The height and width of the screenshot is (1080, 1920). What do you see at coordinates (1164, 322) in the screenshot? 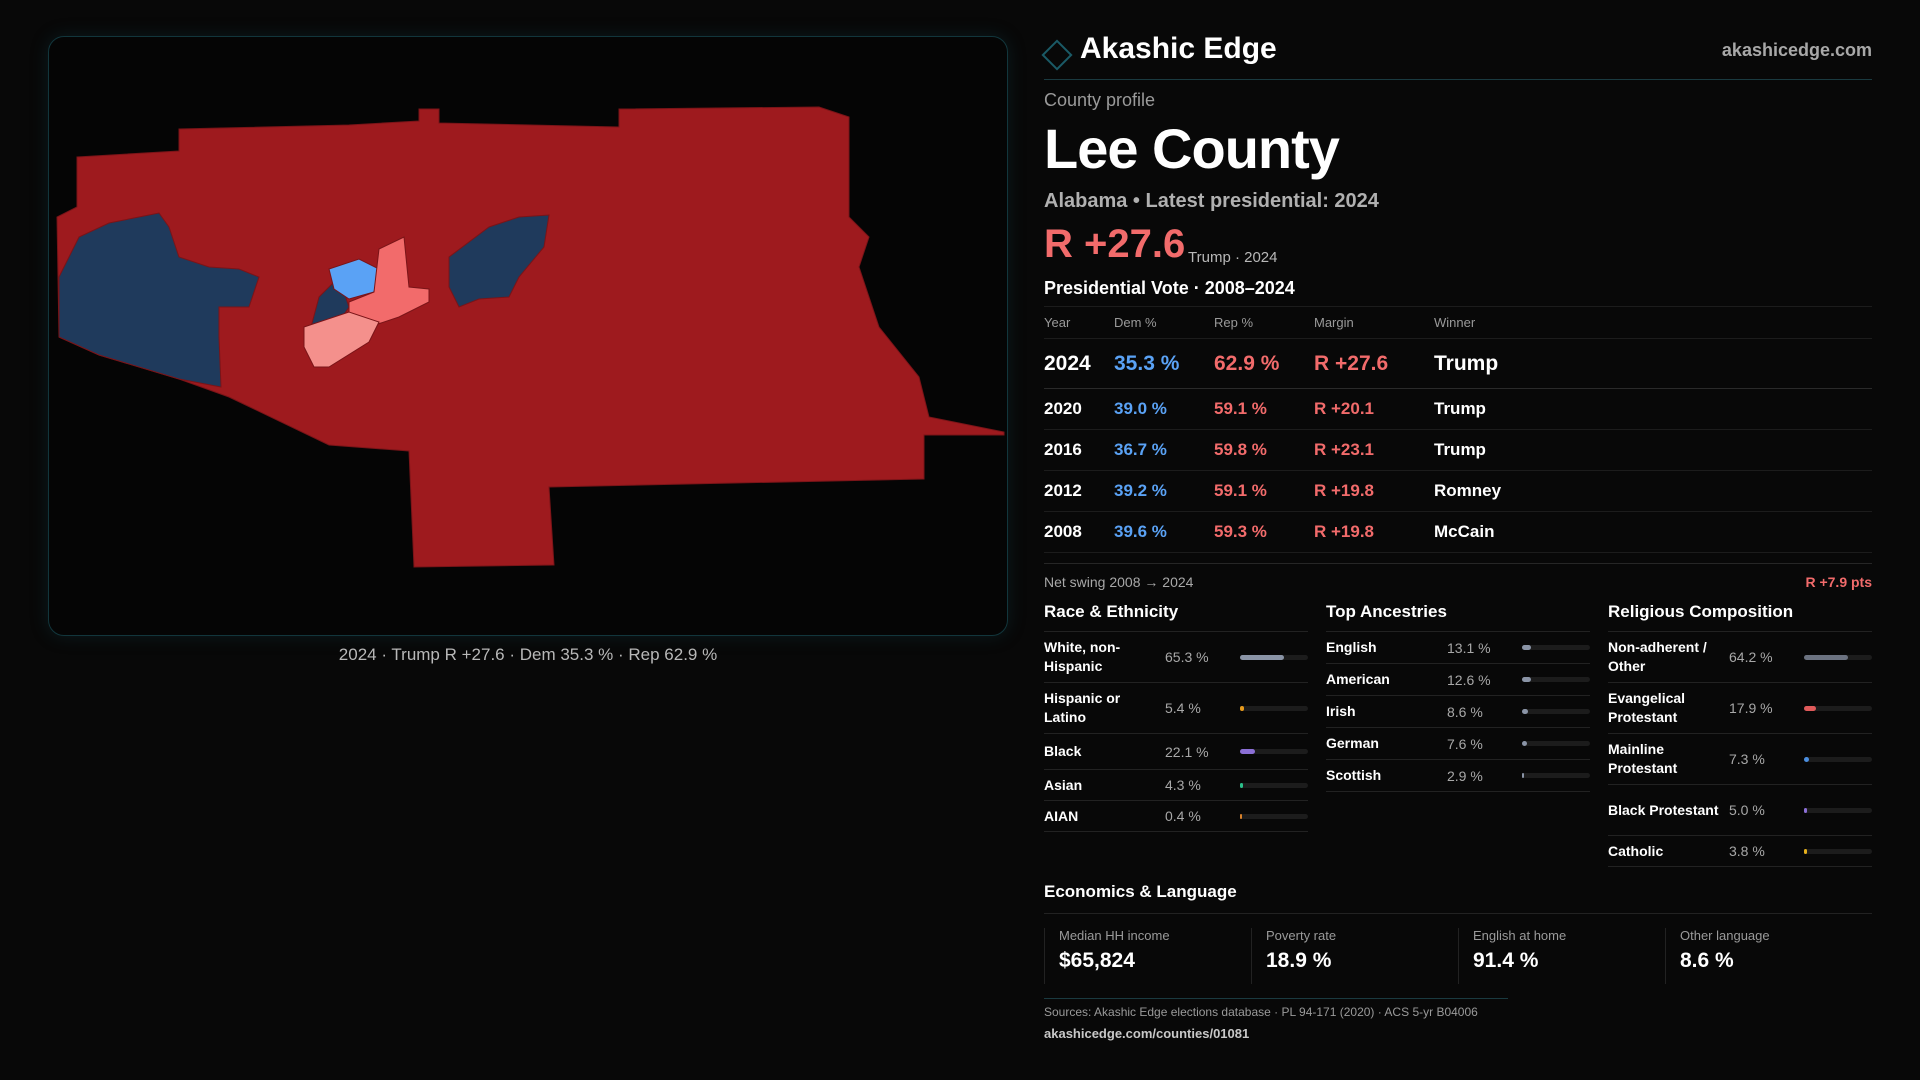
I see `col-dem: Dem %` at bounding box center [1164, 322].